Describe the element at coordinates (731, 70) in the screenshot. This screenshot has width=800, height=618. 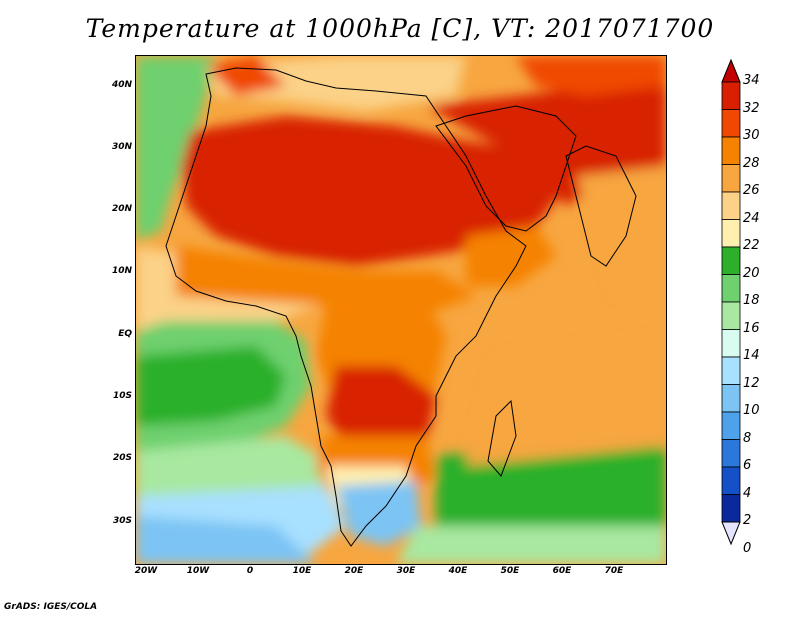
I see `colorbar-max-arrow` at that location.